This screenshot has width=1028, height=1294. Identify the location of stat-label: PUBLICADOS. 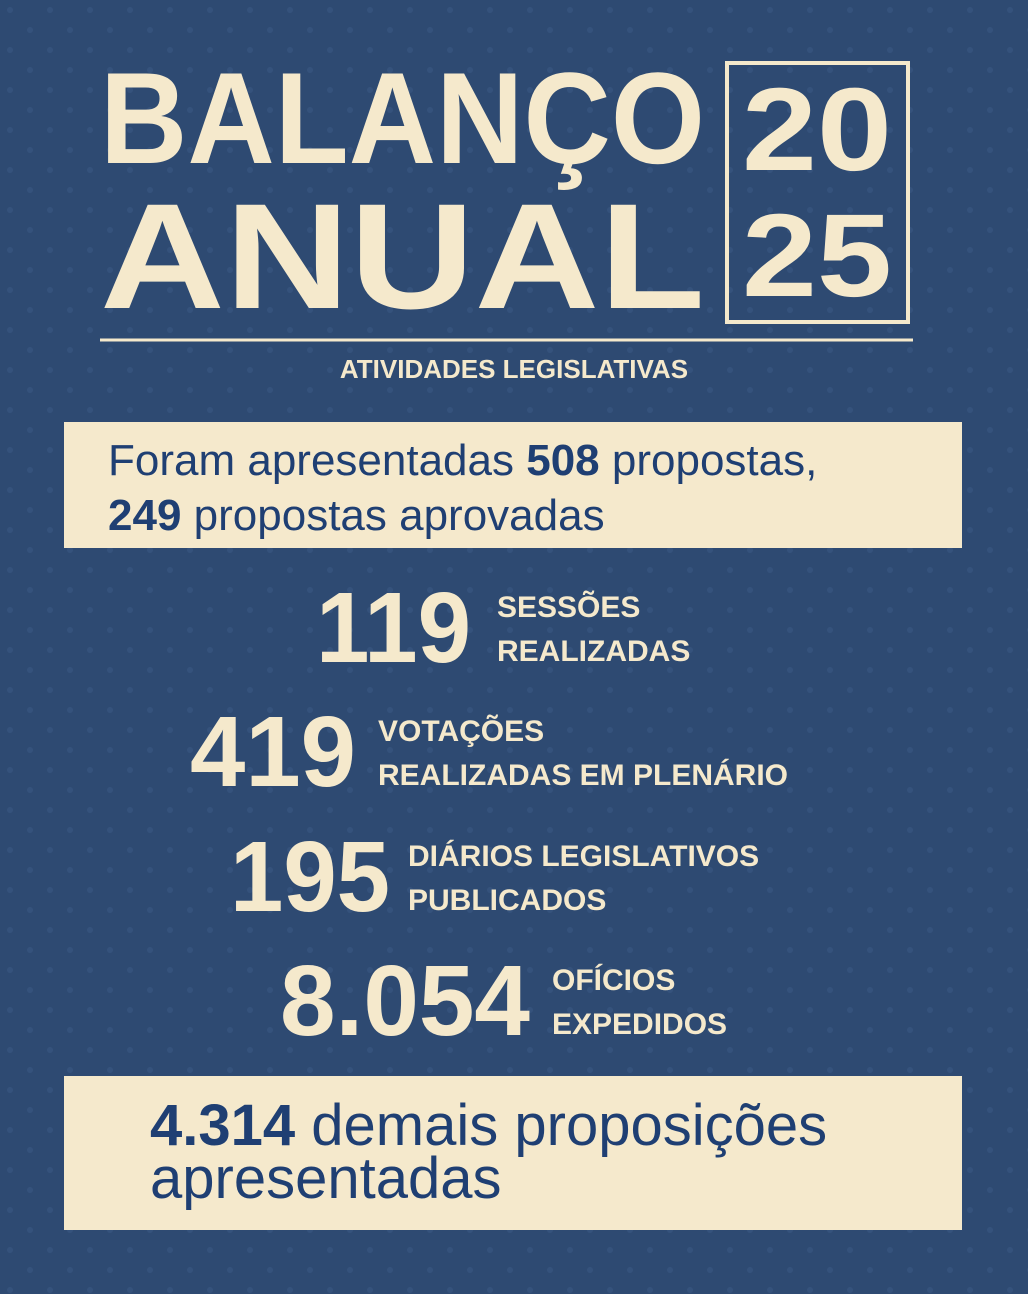
(507, 900).